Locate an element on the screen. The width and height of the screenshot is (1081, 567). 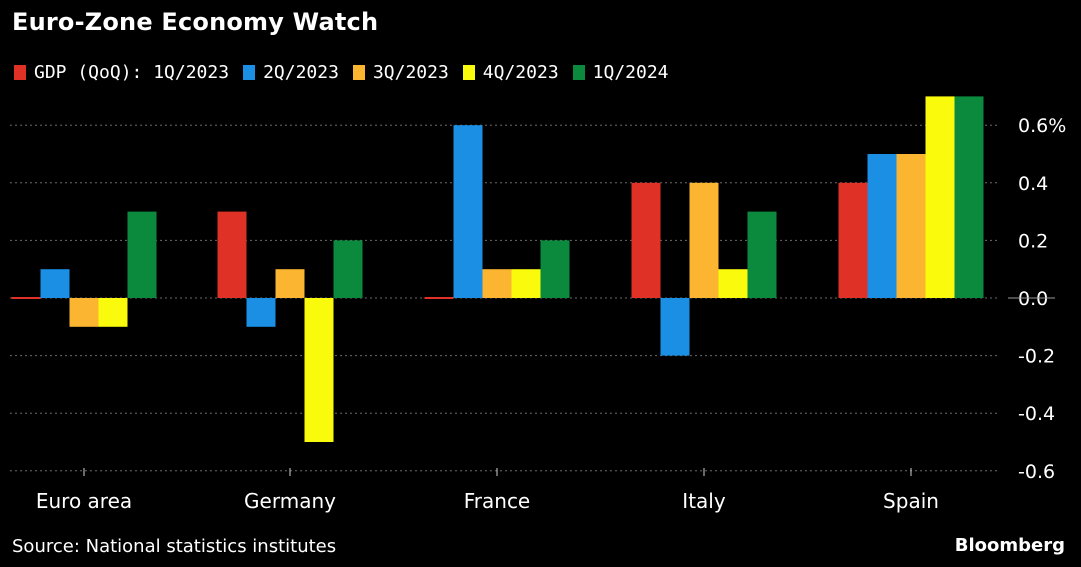
legend-item: GDP (QoQ): 1Q/2023 is located at coordinates (121, 72).